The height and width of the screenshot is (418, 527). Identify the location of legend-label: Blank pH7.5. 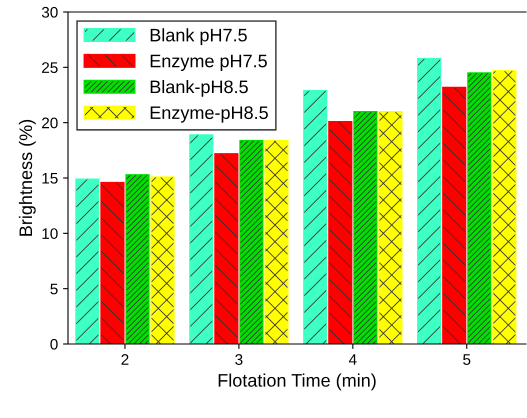
(198, 37).